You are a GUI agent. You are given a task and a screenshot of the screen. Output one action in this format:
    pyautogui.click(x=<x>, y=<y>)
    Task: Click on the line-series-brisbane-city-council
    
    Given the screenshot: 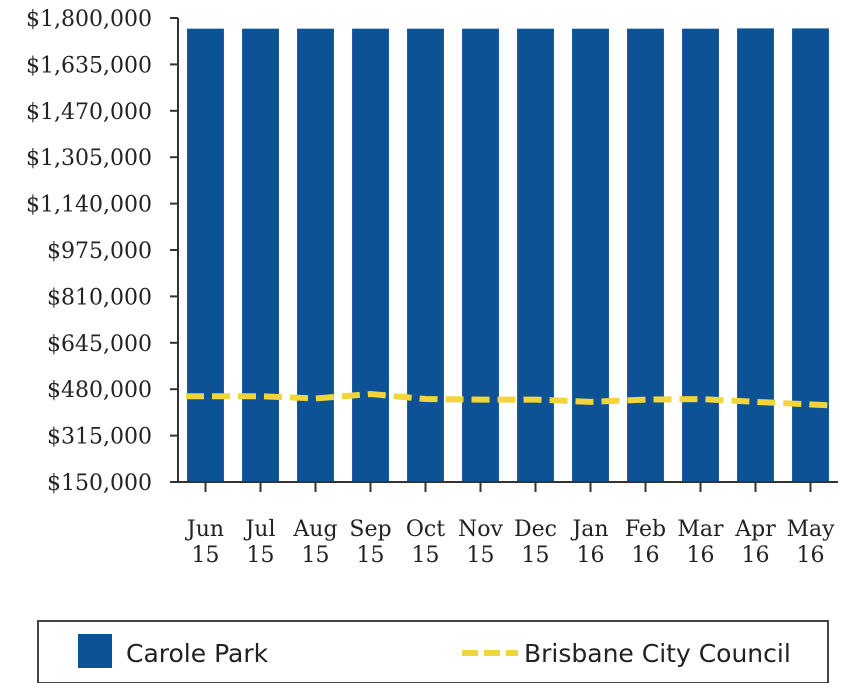 What is the action you would take?
    pyautogui.click(x=509, y=400)
    